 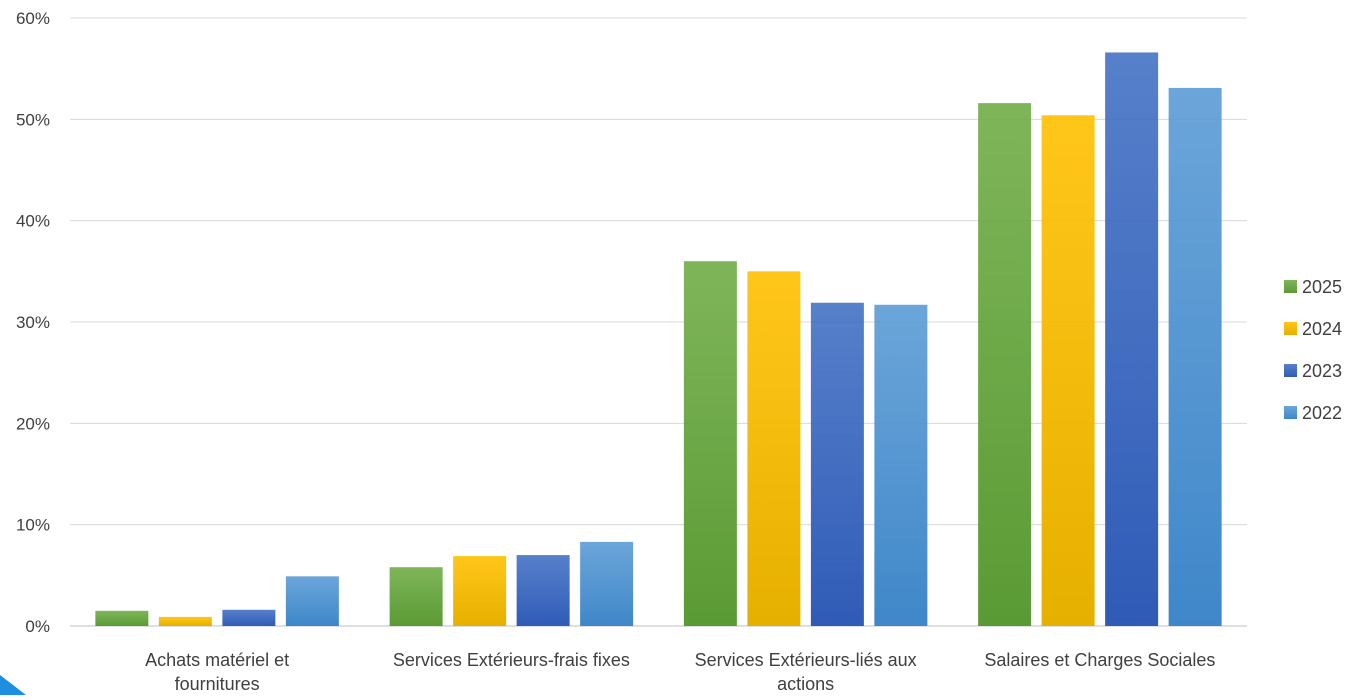 I want to click on x-category-label: Services Extérieurs-frais fixes, so click(x=511, y=660).